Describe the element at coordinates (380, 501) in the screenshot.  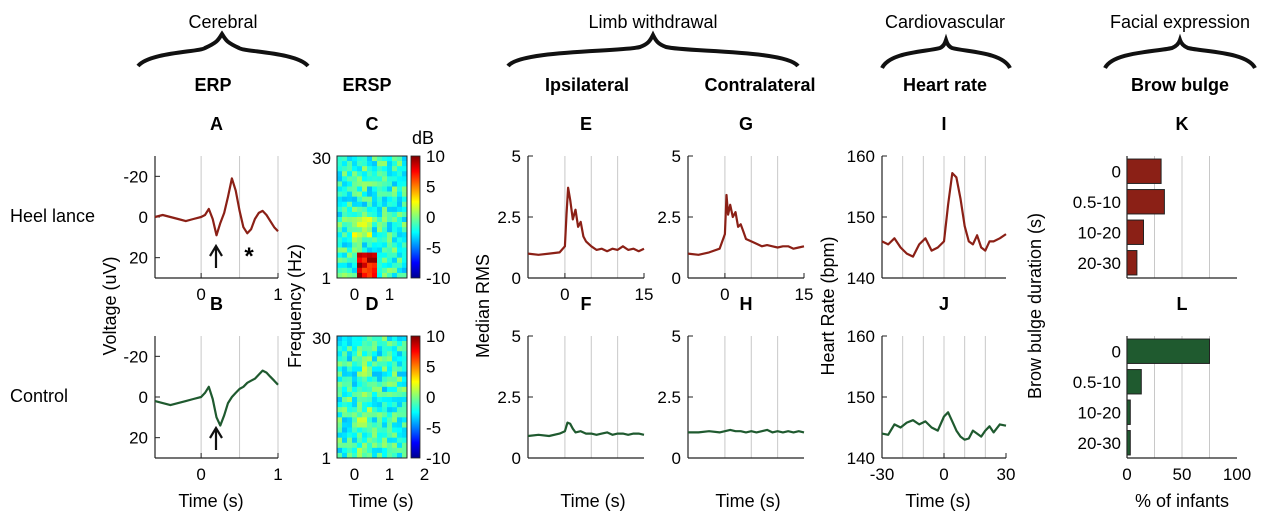
I see `ersp-x-axis-title: Time (s)` at that location.